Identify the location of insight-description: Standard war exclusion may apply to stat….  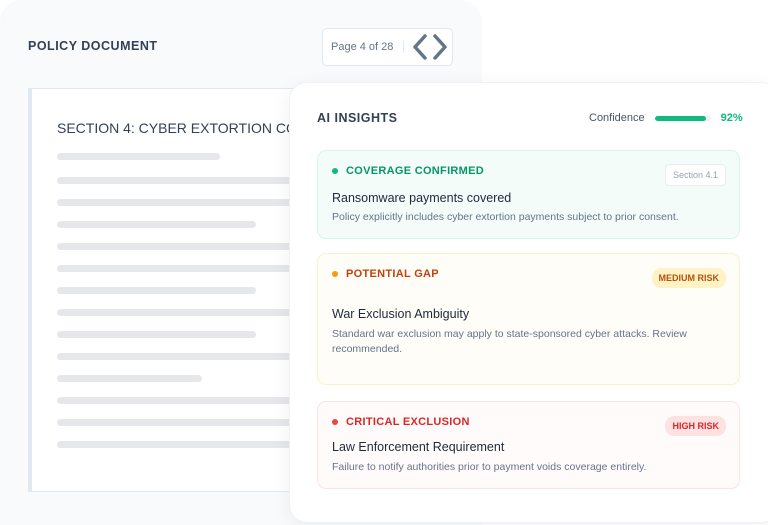
(509, 341).